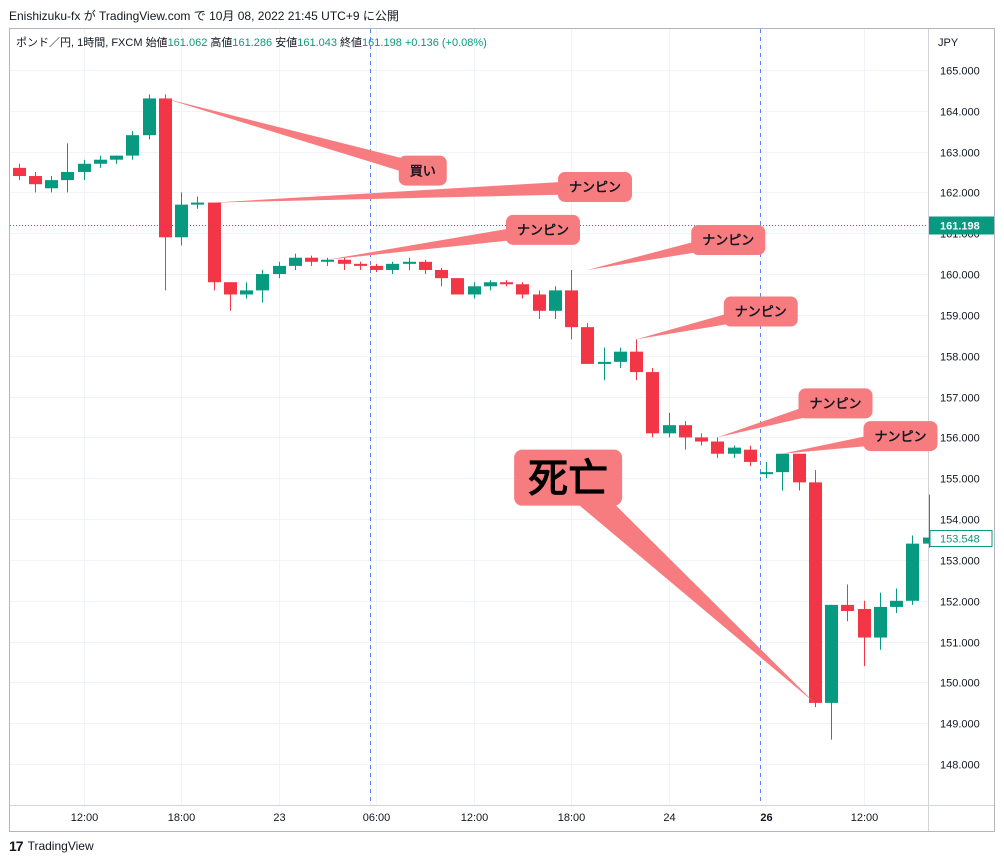  What do you see at coordinates (960, 521) in the screenshot?
I see `y-tick-label: 154.000` at bounding box center [960, 521].